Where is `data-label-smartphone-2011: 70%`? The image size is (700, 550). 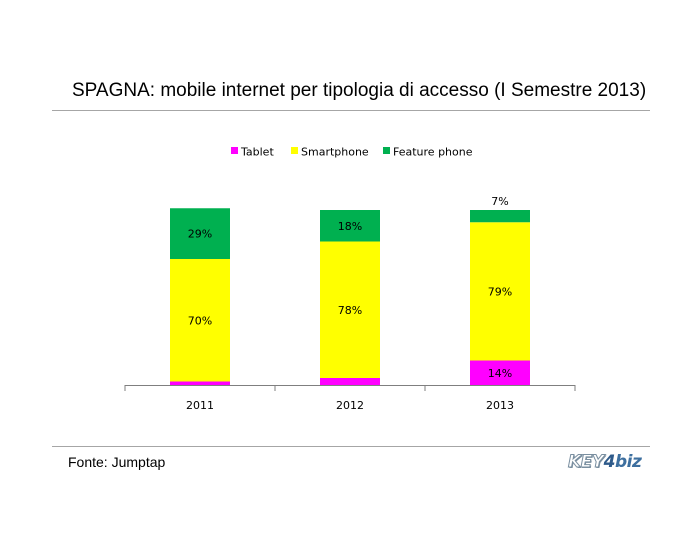
data-label-smartphone-2011: 70% is located at coordinates (200, 320).